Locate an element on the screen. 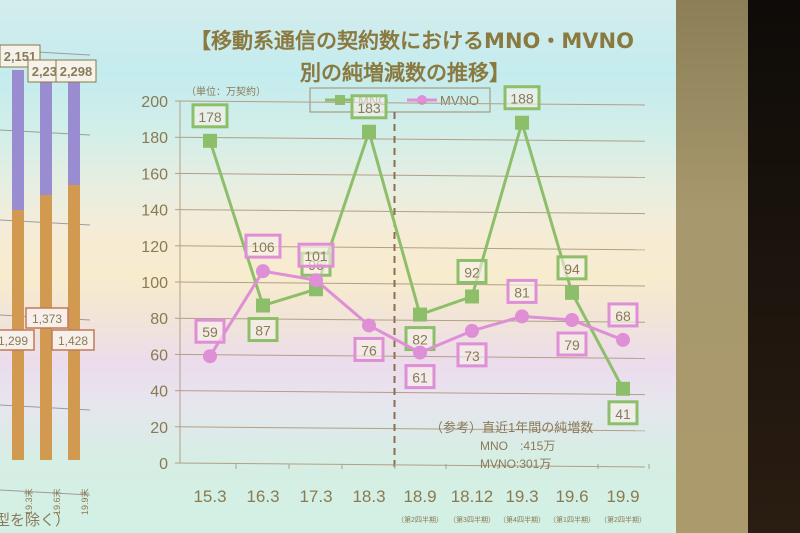  left-x-label: 19.3末 is located at coordinates (28, 501).